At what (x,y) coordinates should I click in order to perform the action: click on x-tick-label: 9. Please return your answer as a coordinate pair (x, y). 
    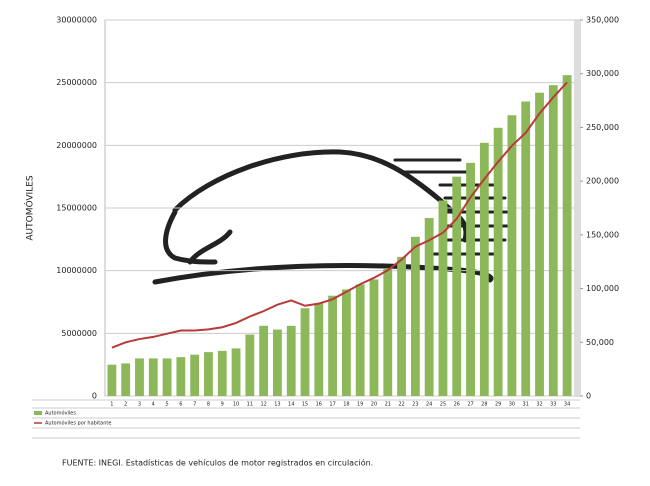
    Looking at the image, I should click on (222, 405).